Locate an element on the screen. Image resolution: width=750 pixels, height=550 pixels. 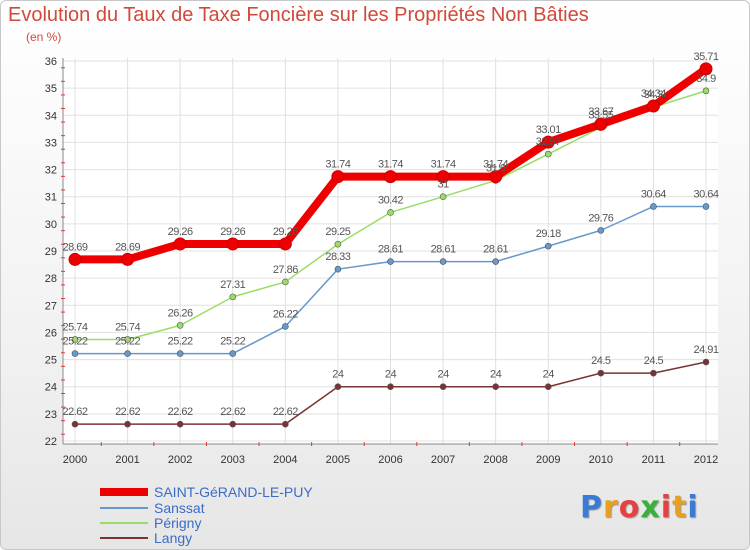
data-label: 26.22 is located at coordinates (285, 314).